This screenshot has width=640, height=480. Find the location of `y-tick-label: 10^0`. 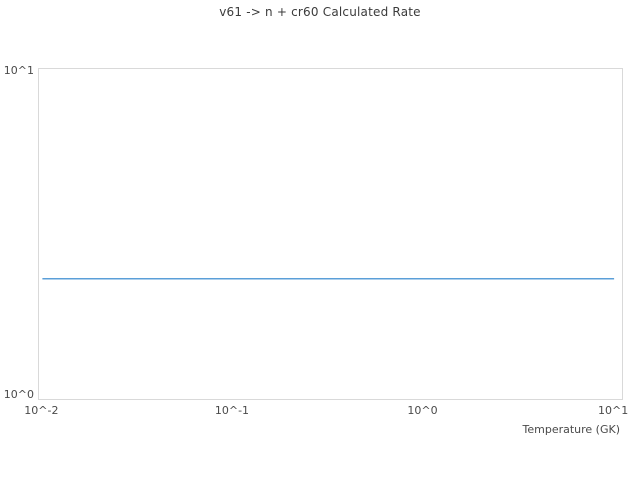

y-tick-label: 10^0 is located at coordinates (18, 395).